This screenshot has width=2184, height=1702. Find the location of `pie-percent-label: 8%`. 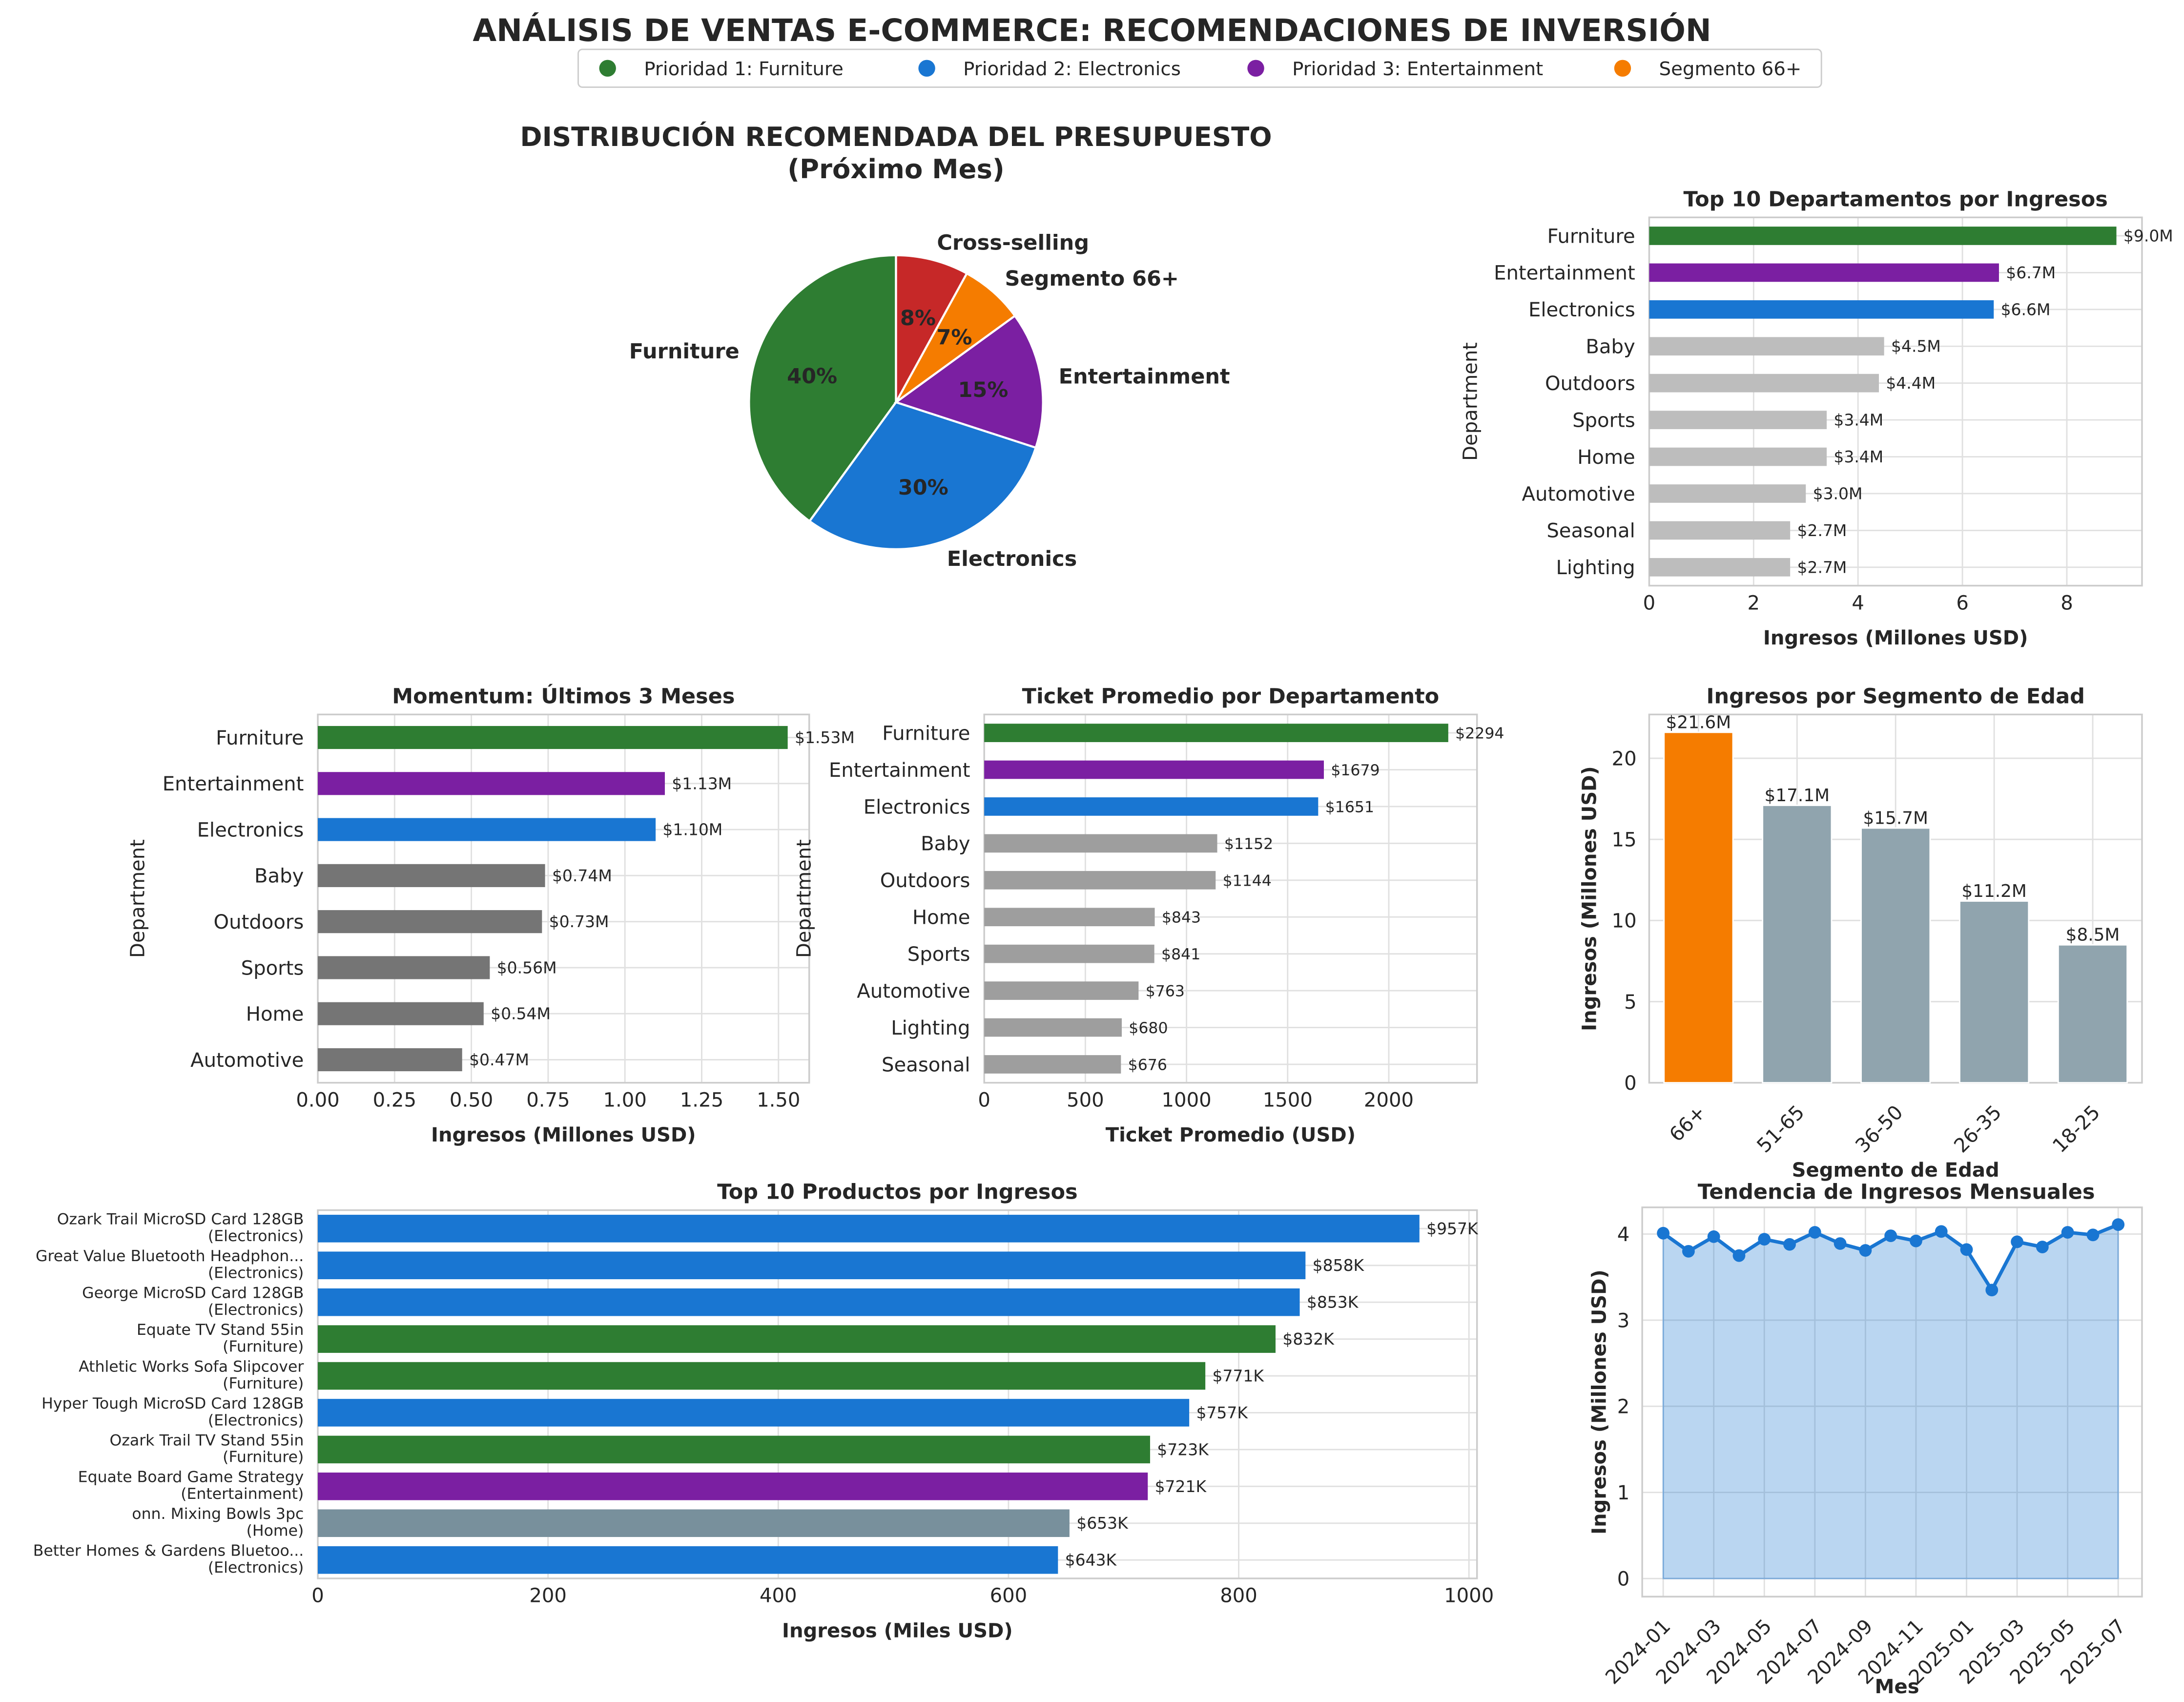

pie-percent-label: 8% is located at coordinates (918, 318).